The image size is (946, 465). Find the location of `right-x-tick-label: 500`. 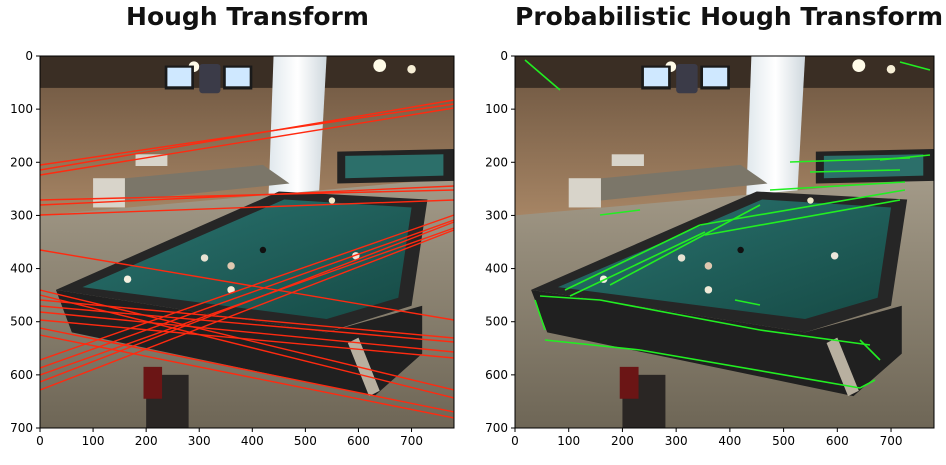

right-x-tick-label: 500 is located at coordinates (783, 441).